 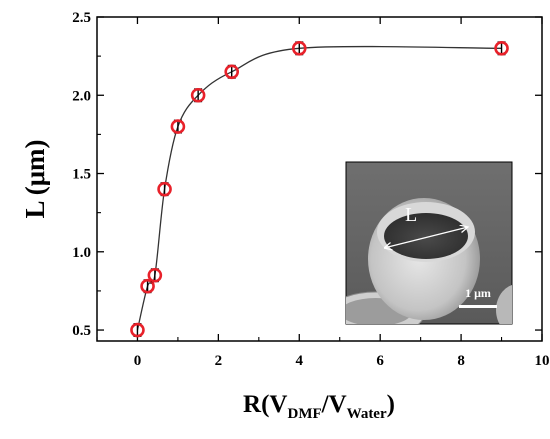 I want to click on y-tick-label: 1.5, so click(x=81, y=175).